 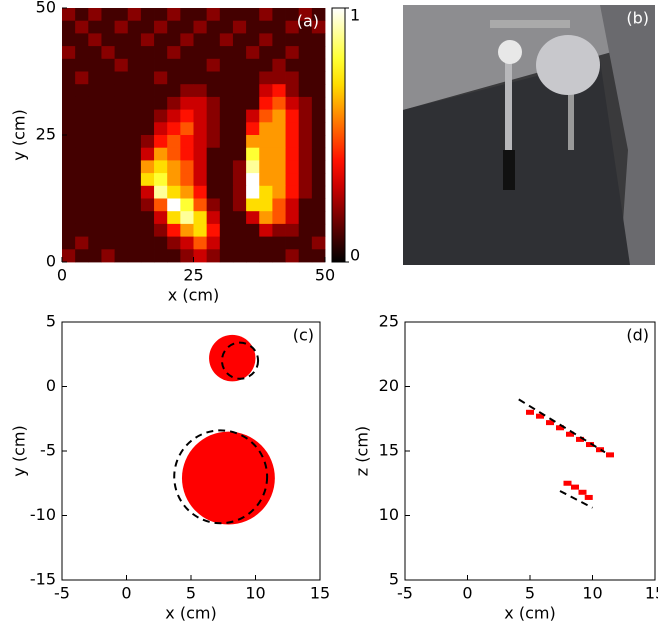 I want to click on panel-label: (b), so click(x=637, y=18).